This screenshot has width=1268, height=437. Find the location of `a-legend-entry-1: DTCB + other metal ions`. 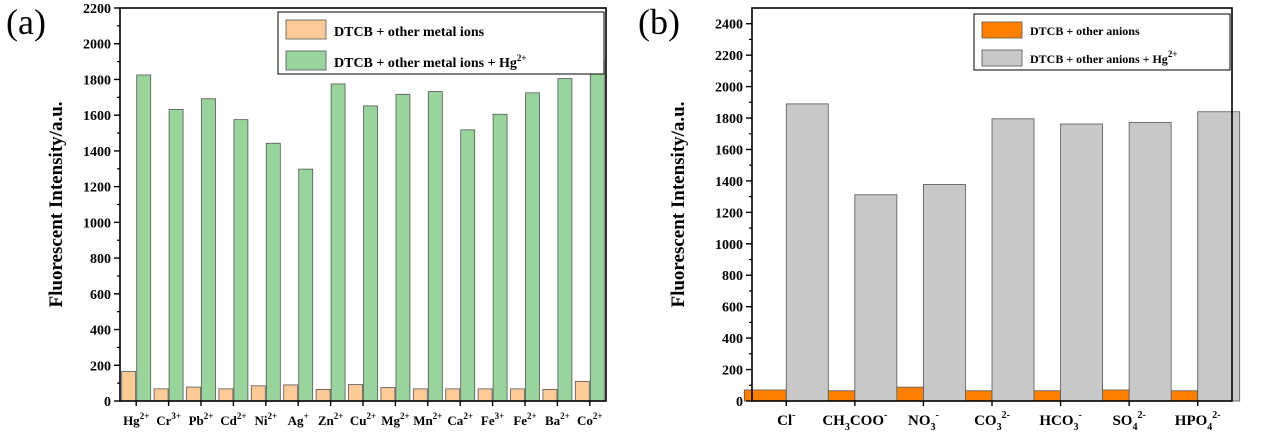

a-legend-entry-1: DTCB + other metal ions is located at coordinates (409, 32).